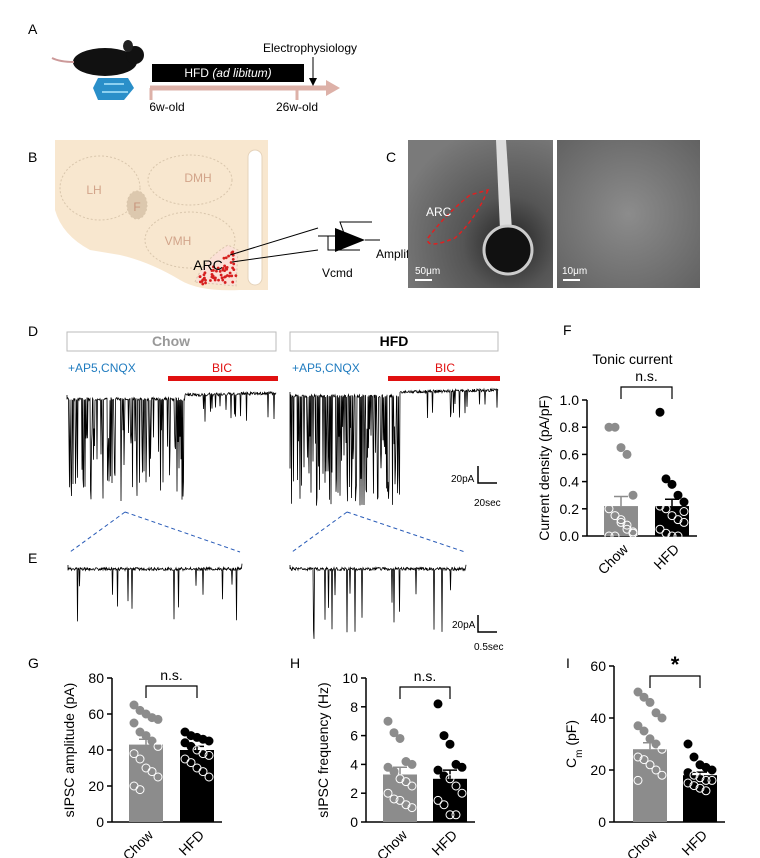  Describe the element at coordinates (171, 446) in the screenshot. I see `trace` at that location.